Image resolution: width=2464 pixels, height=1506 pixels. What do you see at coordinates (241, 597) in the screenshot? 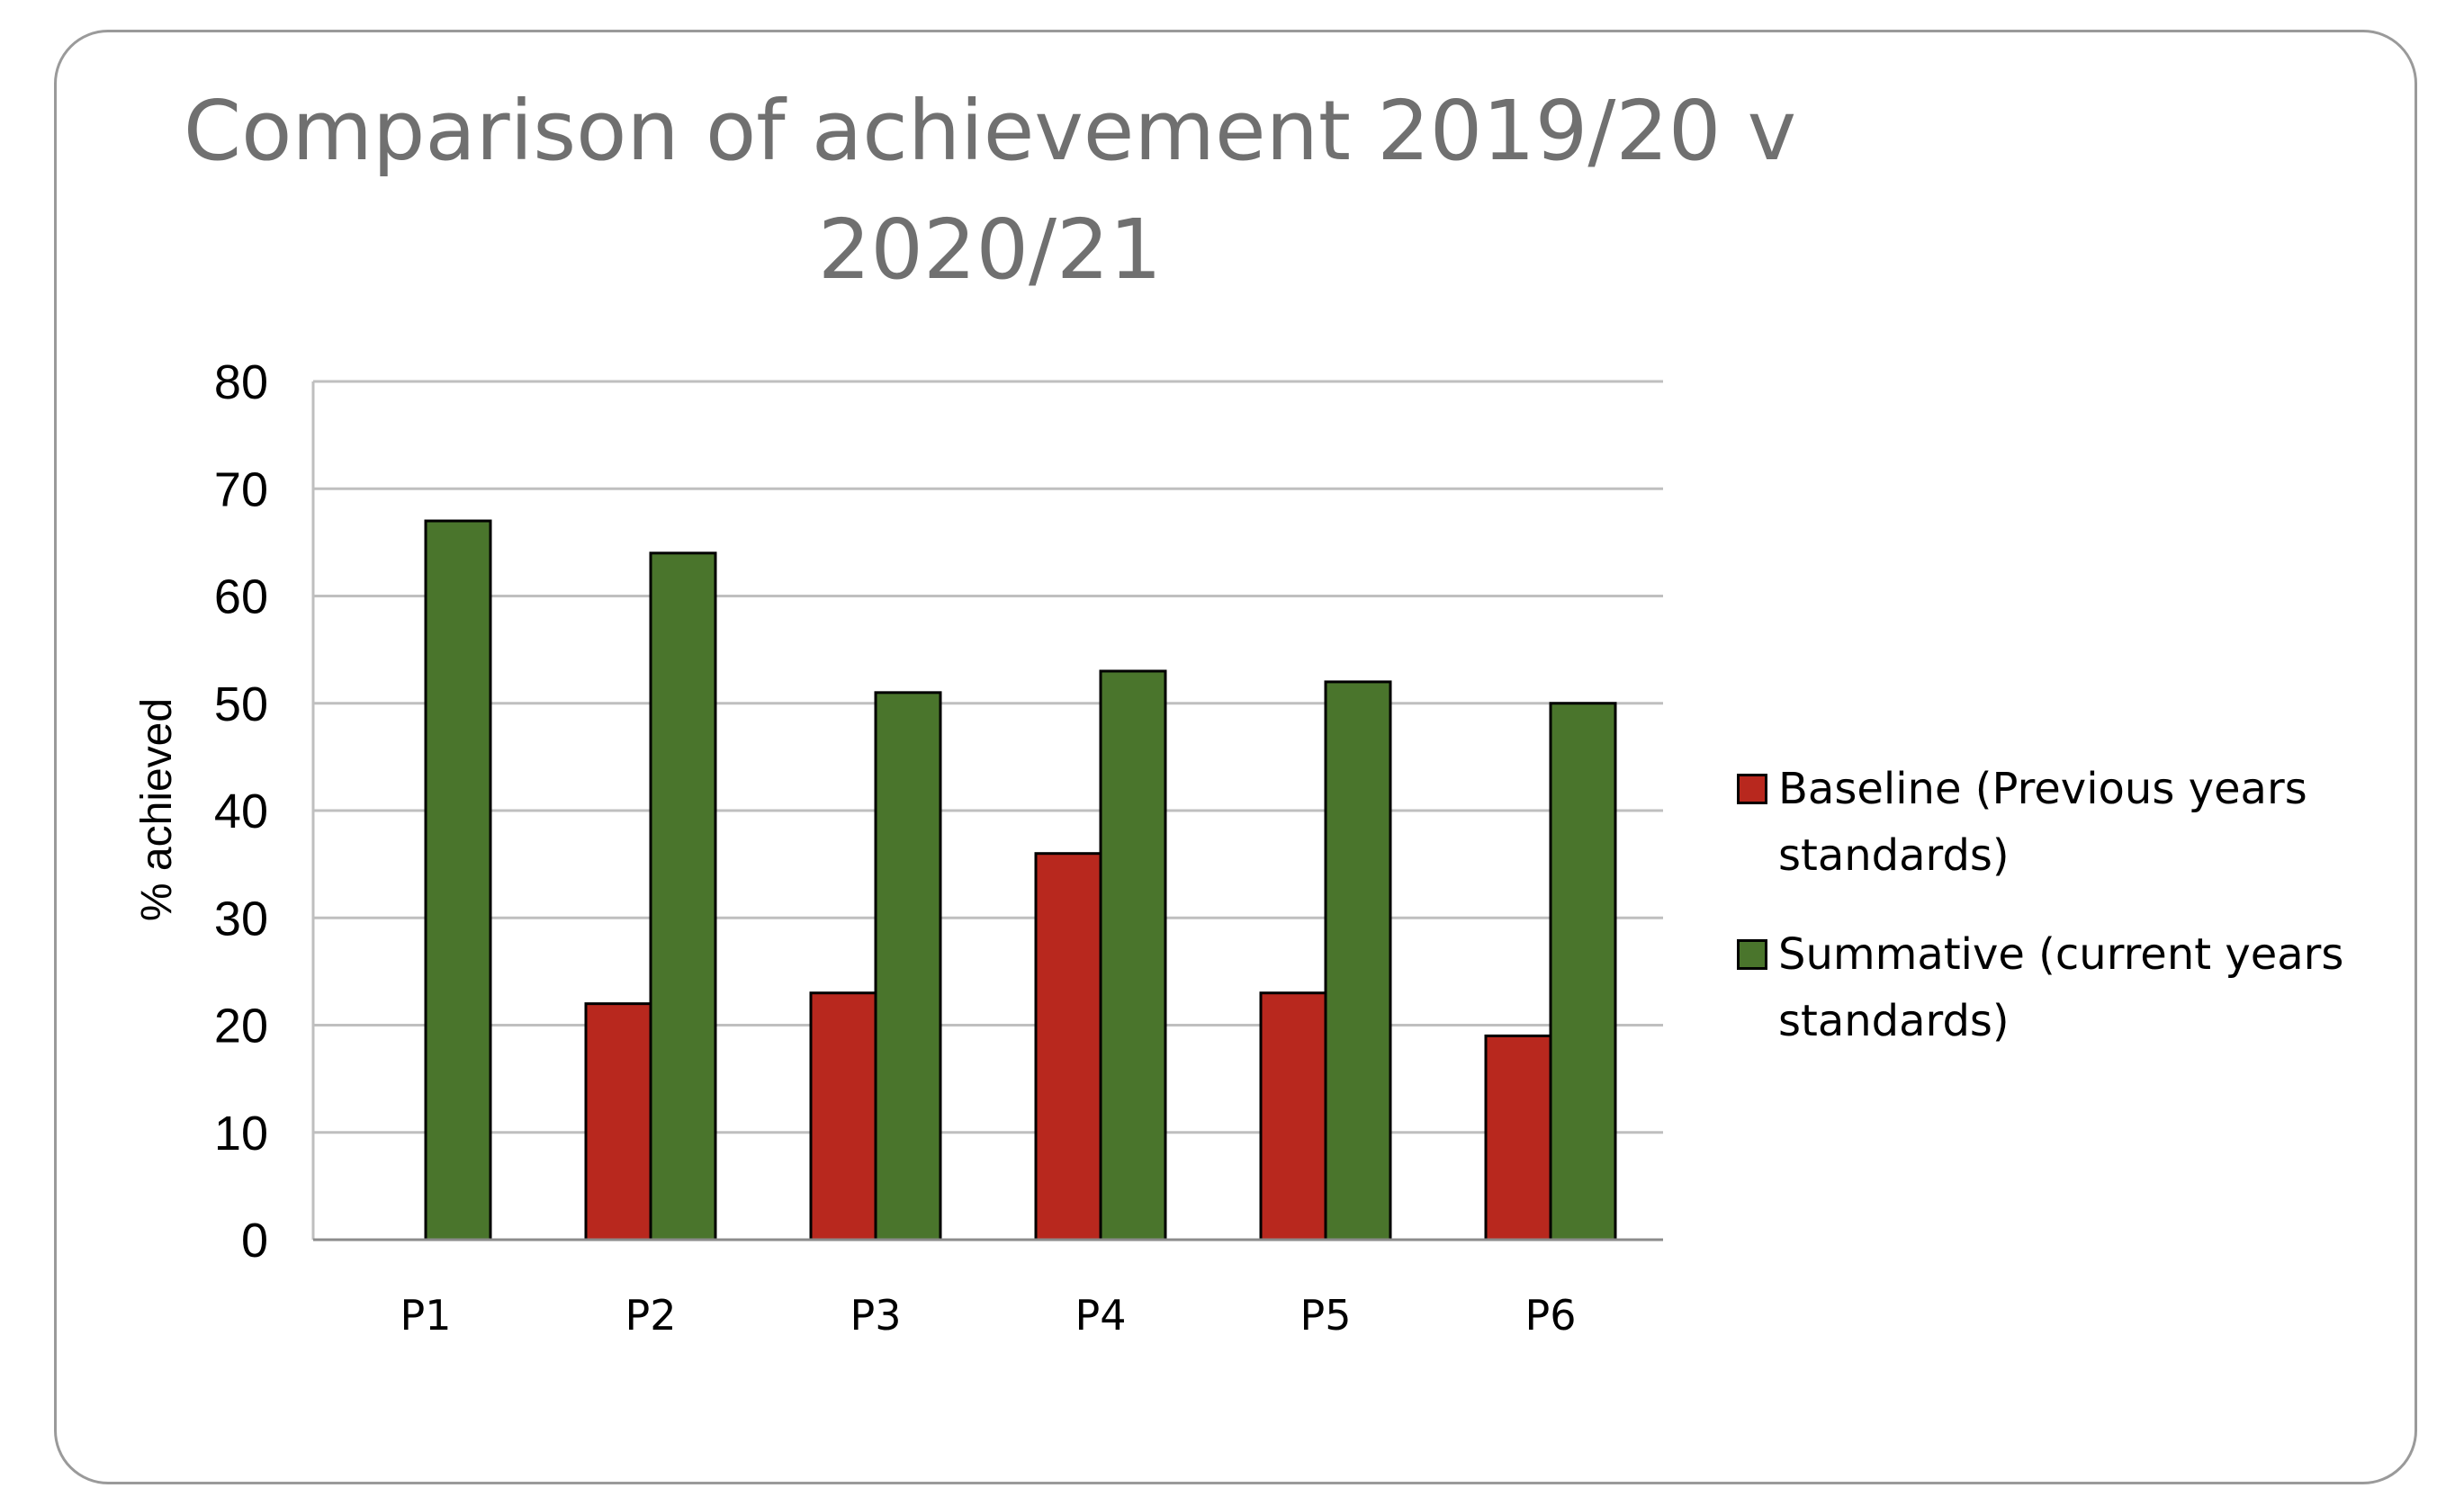
I see `y-tick-label: 60` at bounding box center [241, 597].